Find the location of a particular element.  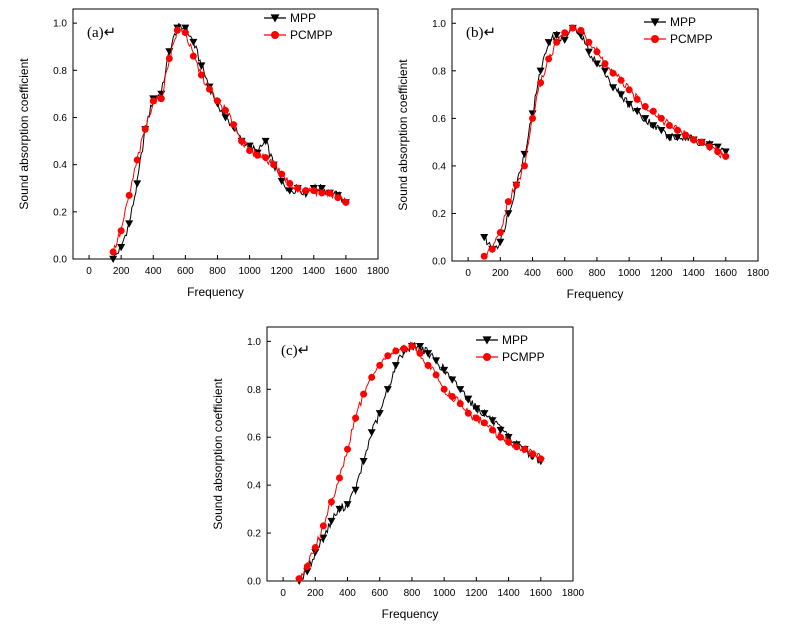

x-tick-label: 1000 is located at coordinates (249, 271).